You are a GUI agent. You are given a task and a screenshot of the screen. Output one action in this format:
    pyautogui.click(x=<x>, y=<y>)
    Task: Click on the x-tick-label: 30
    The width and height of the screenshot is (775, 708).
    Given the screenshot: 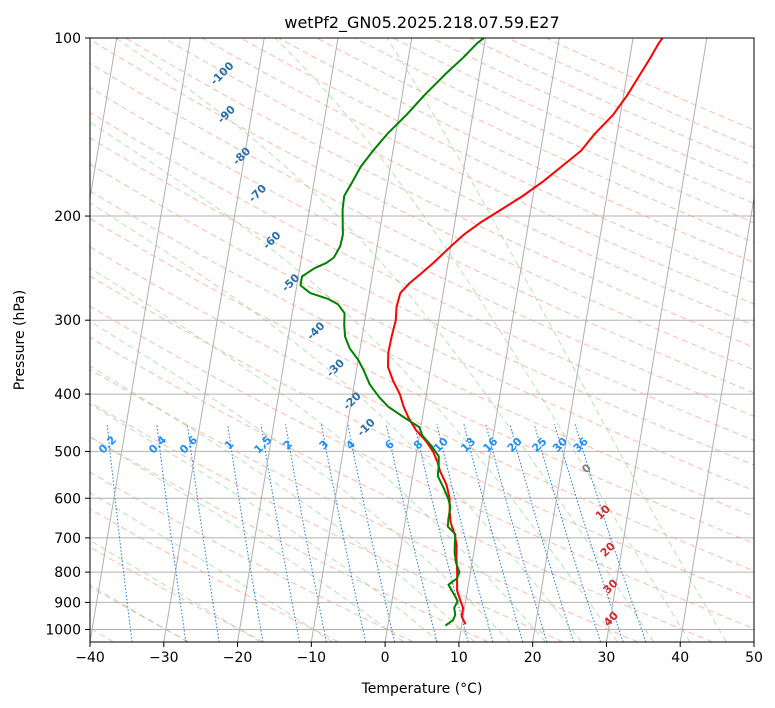 What is the action you would take?
    pyautogui.click(x=607, y=658)
    